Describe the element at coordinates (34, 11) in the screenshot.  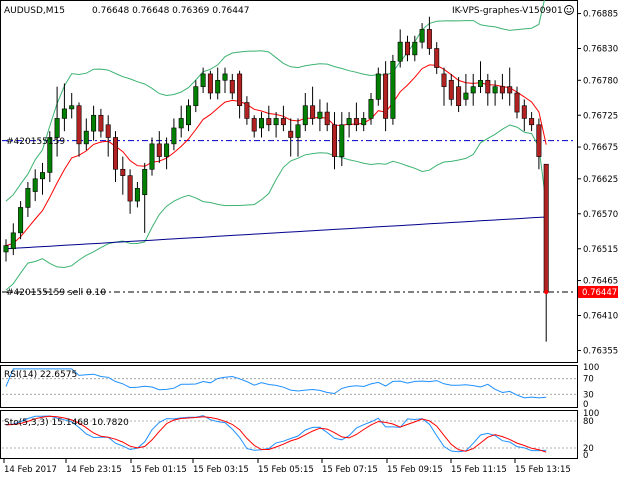
I see `symbol-timeframe-label: AUDUSD,M15` at that location.